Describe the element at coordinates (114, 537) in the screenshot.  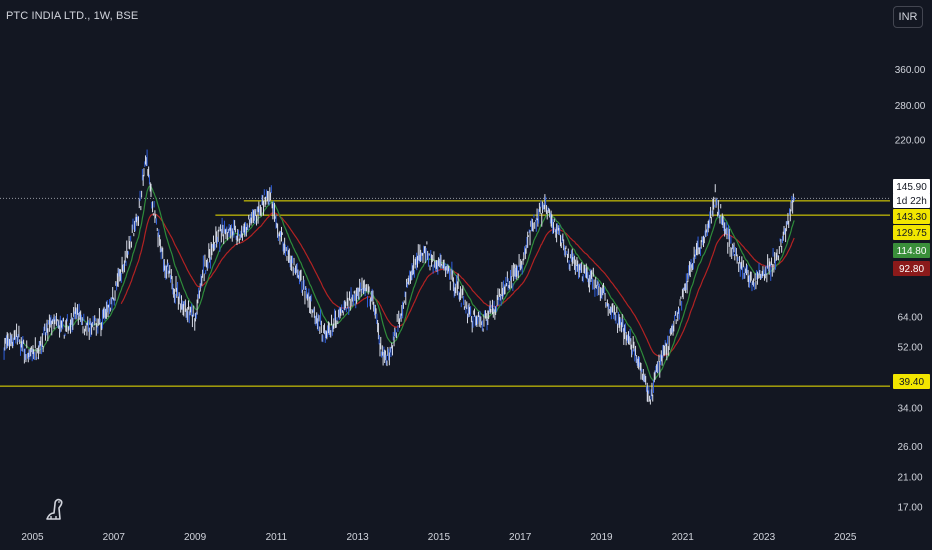
I see `x-tick-label: 2007` at that location.